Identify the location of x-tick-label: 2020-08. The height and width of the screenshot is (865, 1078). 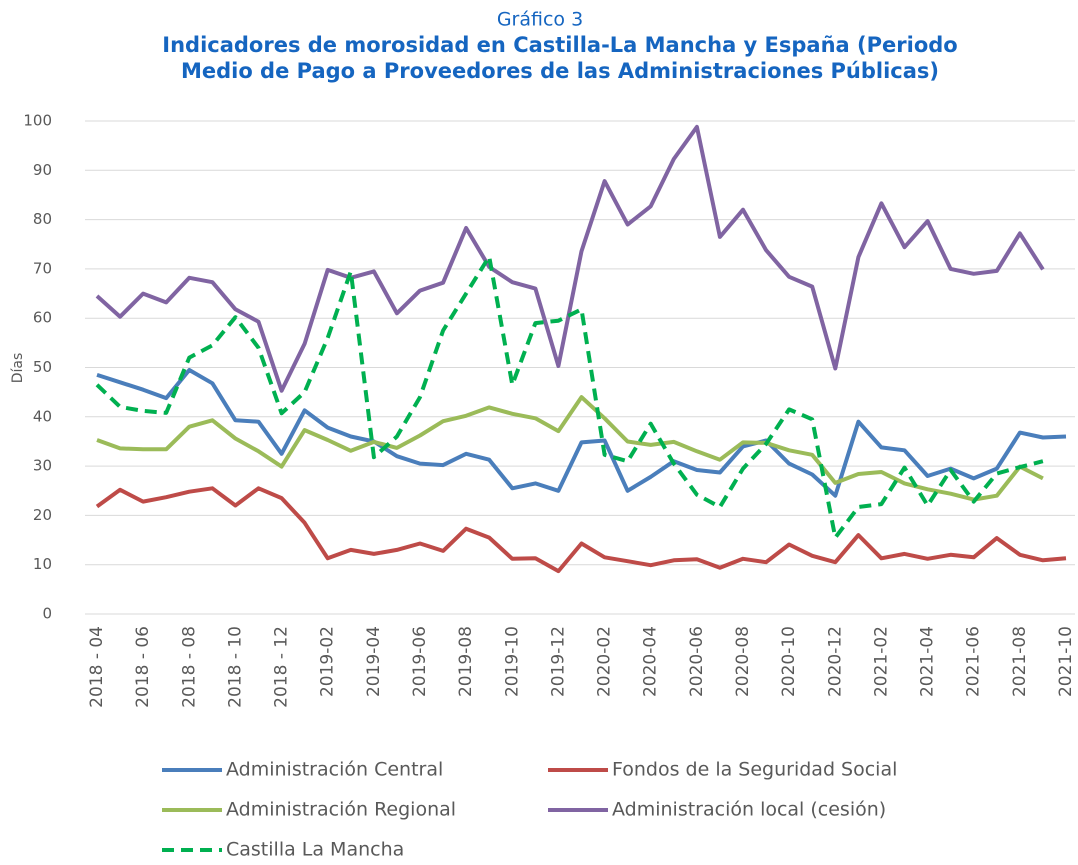
(743, 661).